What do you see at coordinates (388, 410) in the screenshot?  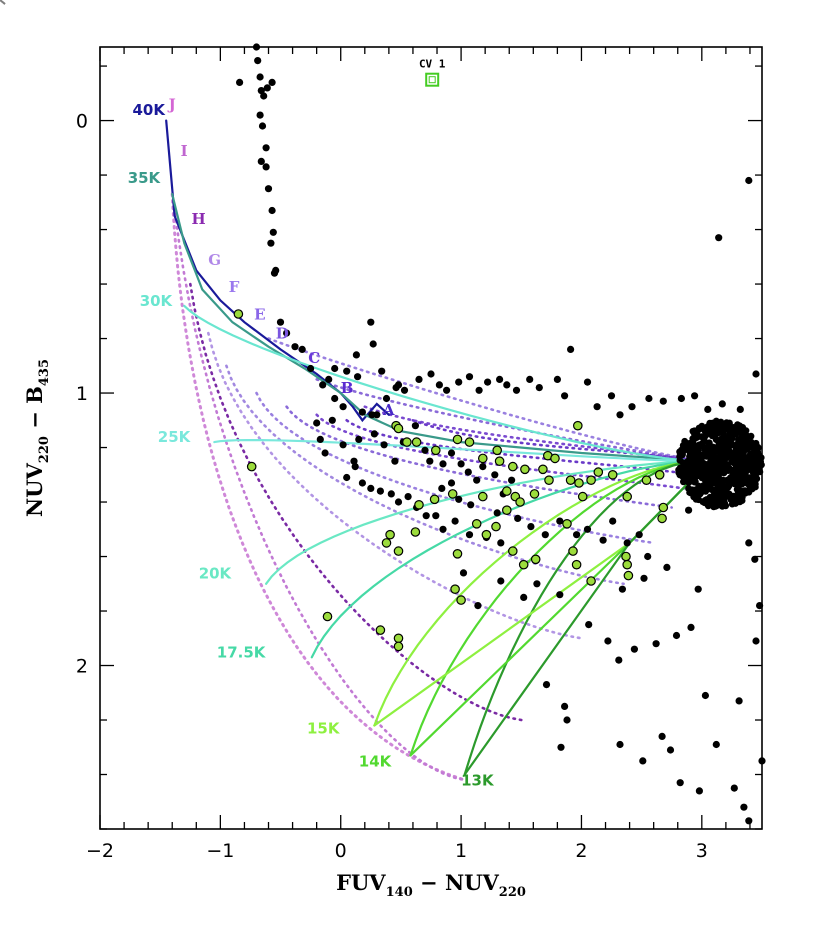 I see `letter-label: A` at bounding box center [388, 410].